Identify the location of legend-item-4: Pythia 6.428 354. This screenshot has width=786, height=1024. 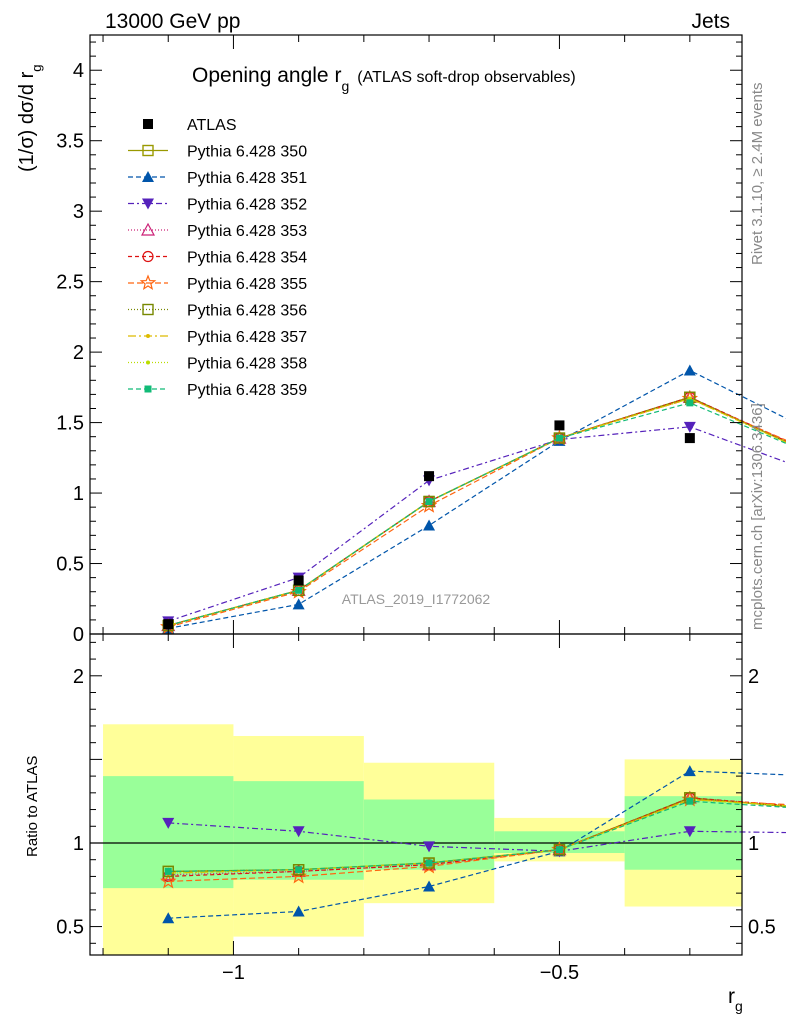
(217, 258).